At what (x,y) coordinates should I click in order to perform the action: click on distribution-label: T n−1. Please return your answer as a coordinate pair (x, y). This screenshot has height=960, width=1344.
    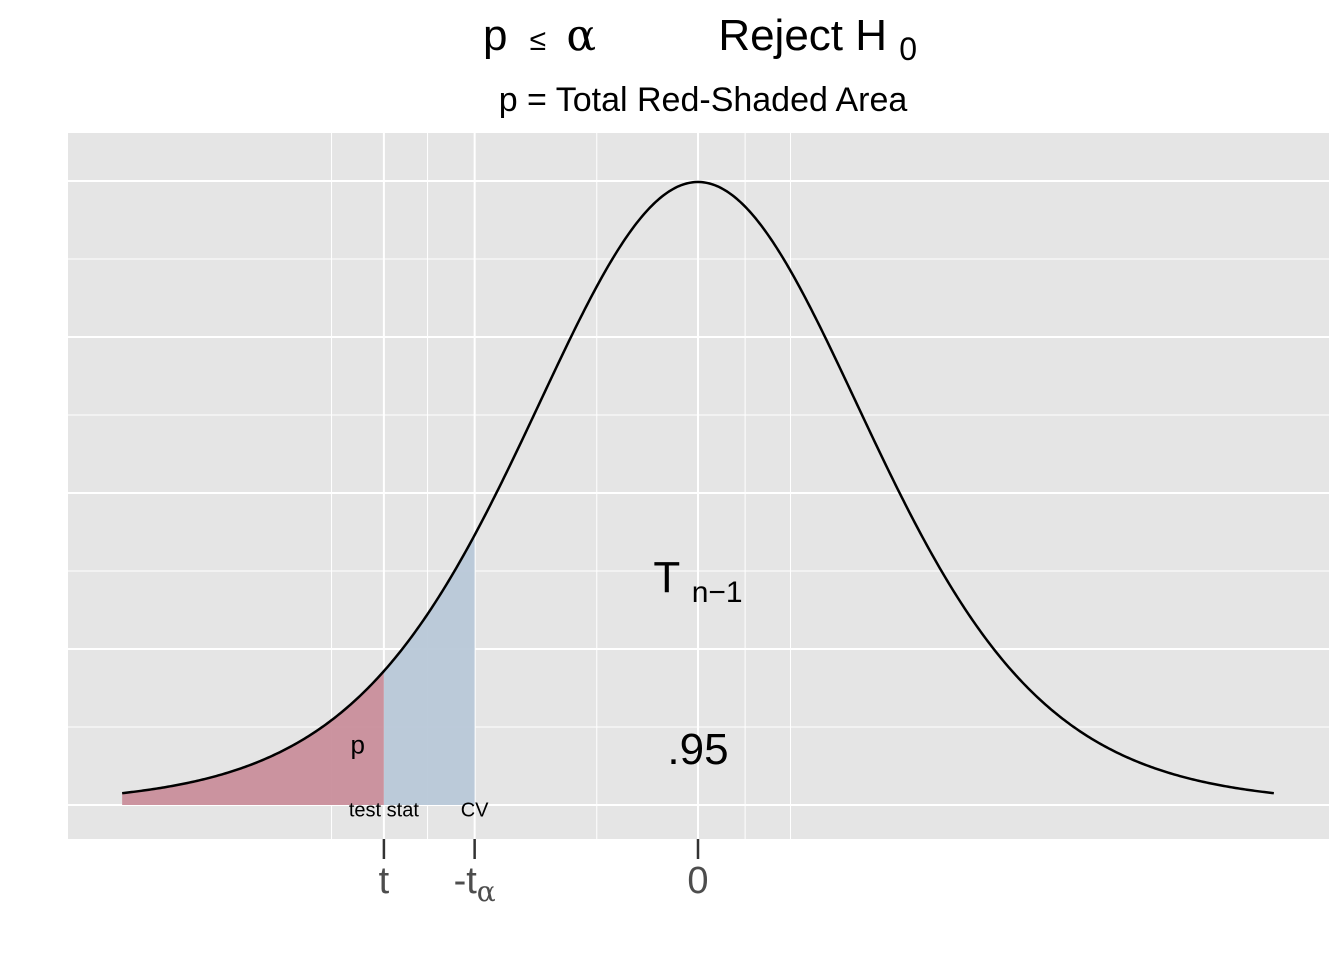
    Looking at the image, I should click on (697, 581).